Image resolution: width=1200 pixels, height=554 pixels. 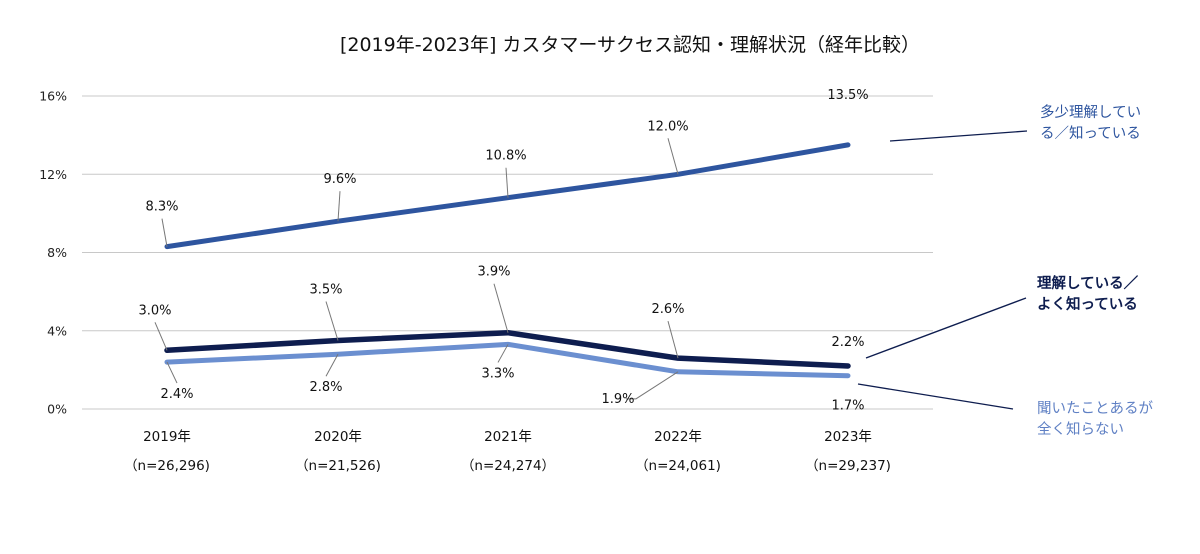 I want to click on y-axis-ticks: 0% 4% 8% 12% 16%, so click(x=53, y=253).